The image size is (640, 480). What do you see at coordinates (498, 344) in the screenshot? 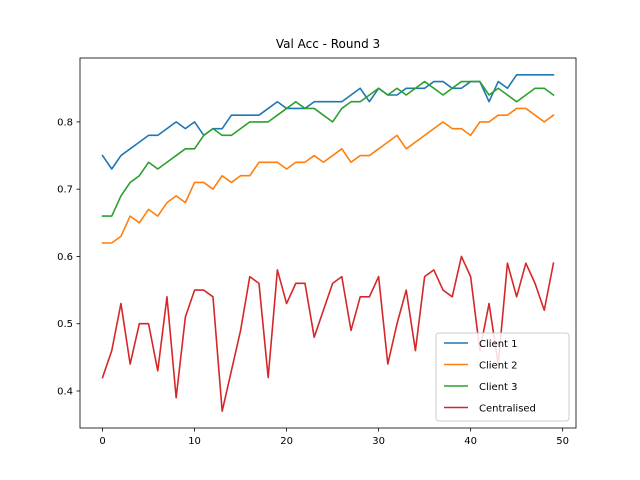
I see `legend-label: Client 1` at bounding box center [498, 344].